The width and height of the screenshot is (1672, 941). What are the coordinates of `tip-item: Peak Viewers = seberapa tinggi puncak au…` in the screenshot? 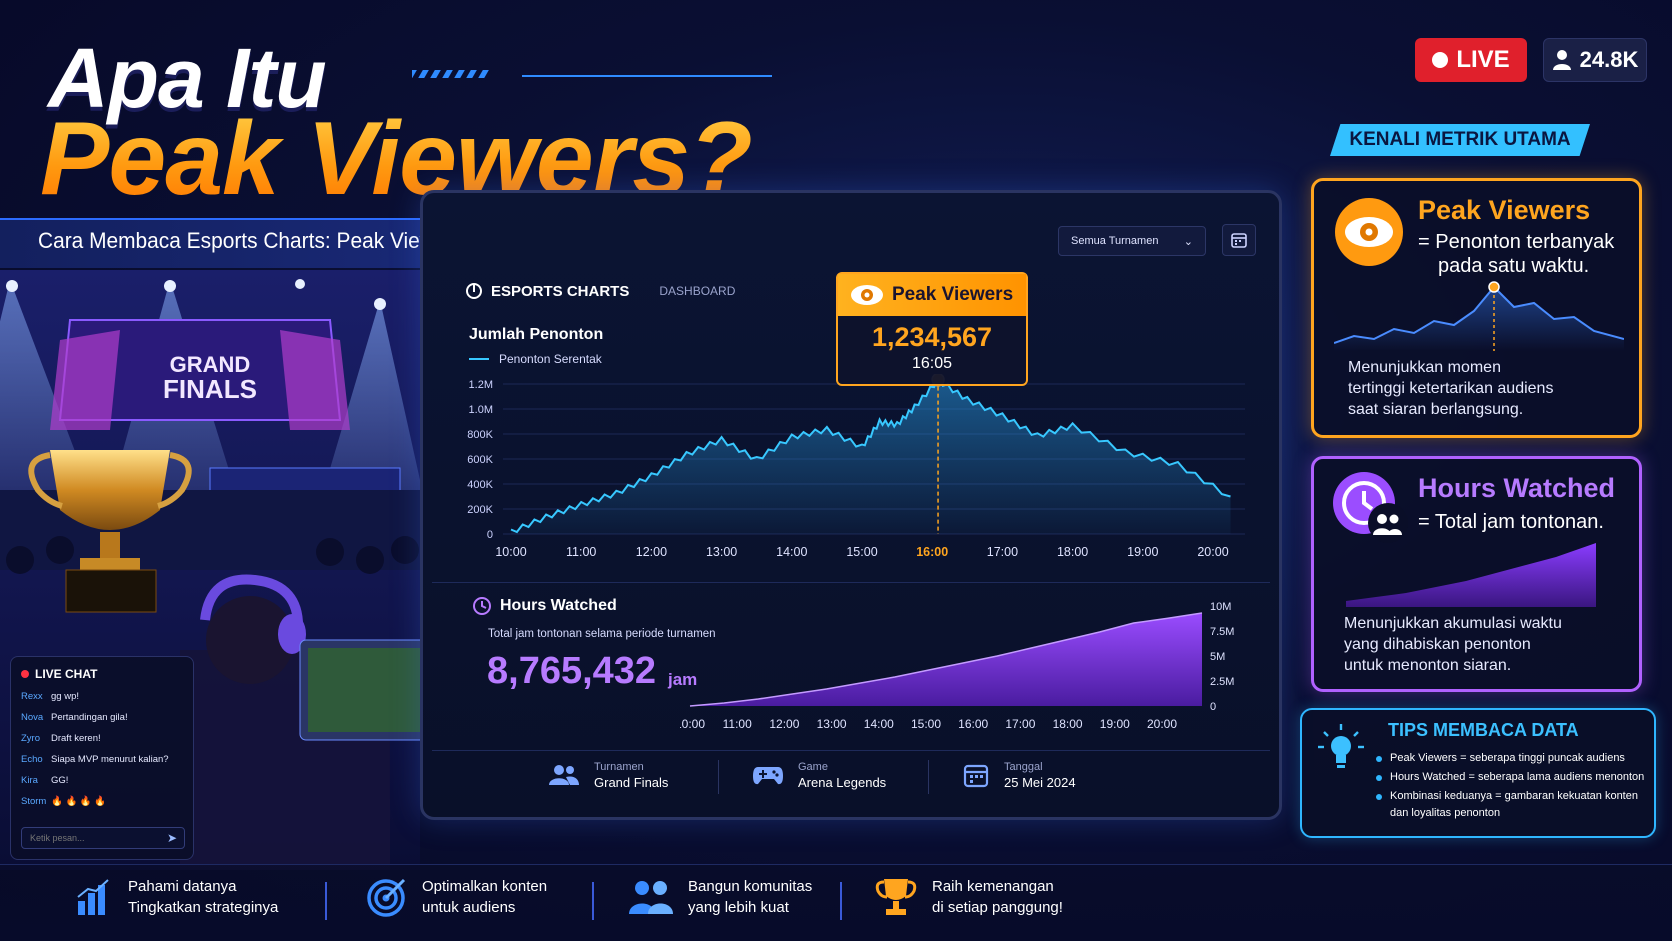 It's located at (1511, 758).